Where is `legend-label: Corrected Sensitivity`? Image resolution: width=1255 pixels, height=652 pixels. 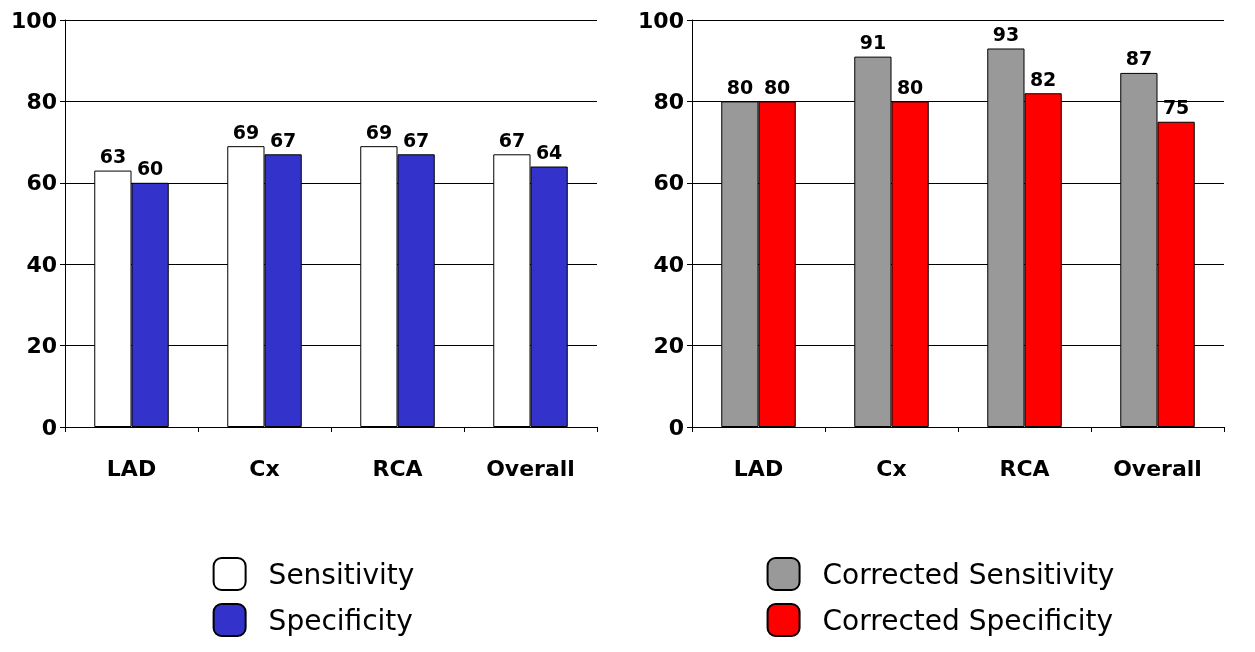 legend-label: Corrected Sensitivity is located at coordinates (968, 574).